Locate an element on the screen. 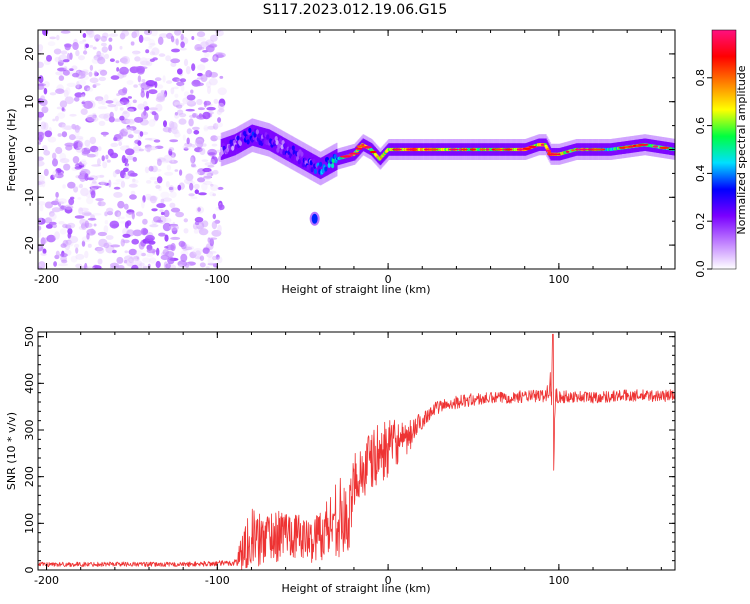  snr-y-tick-label: 0 is located at coordinates (29, 570).